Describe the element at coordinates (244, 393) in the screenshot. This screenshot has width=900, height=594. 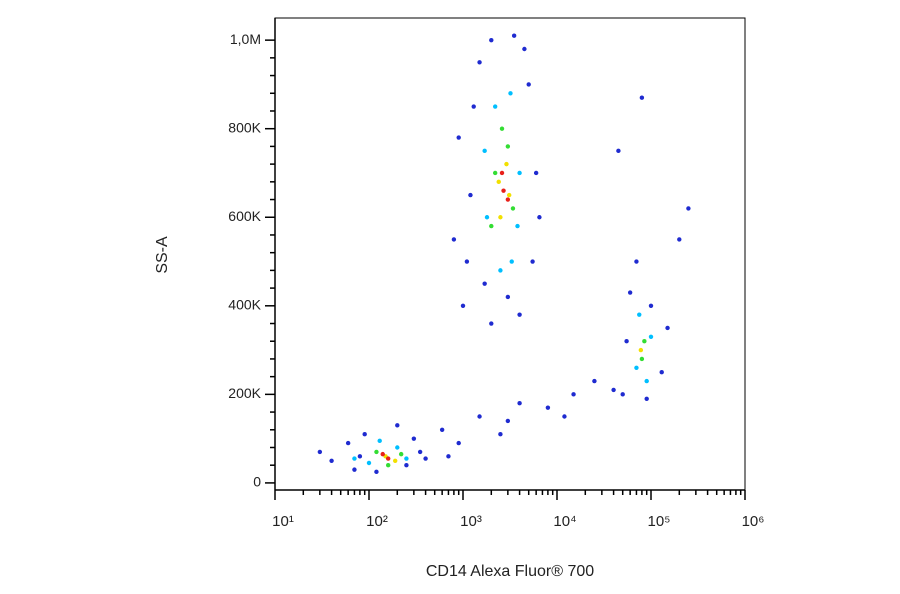
I see `y-tick-label: 200K` at that location.